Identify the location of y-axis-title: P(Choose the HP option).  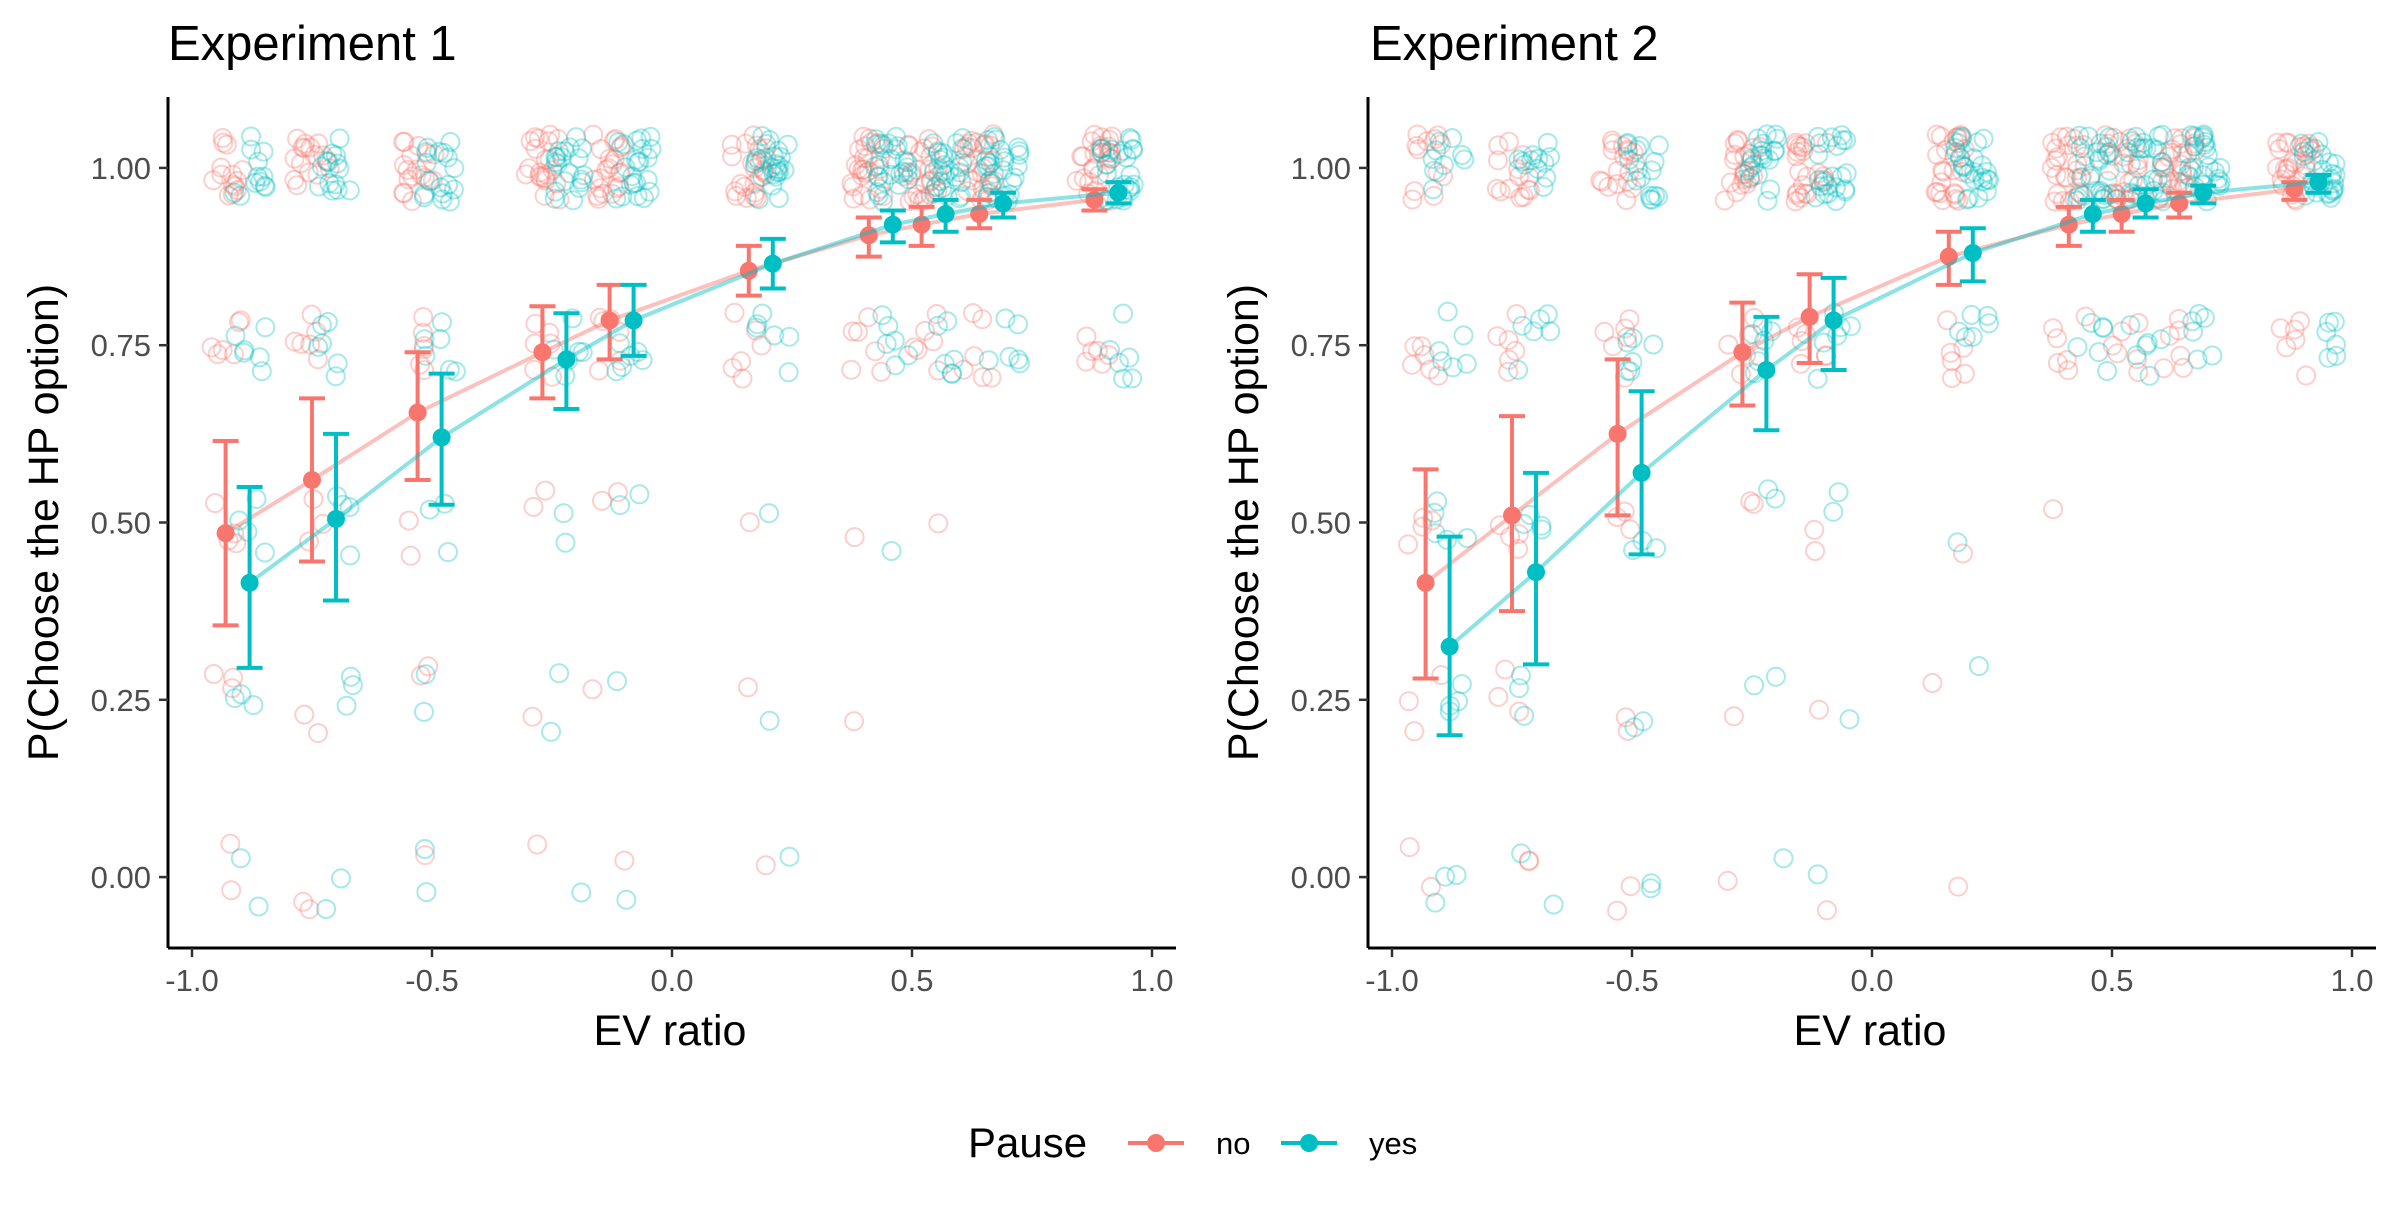
(1244, 522).